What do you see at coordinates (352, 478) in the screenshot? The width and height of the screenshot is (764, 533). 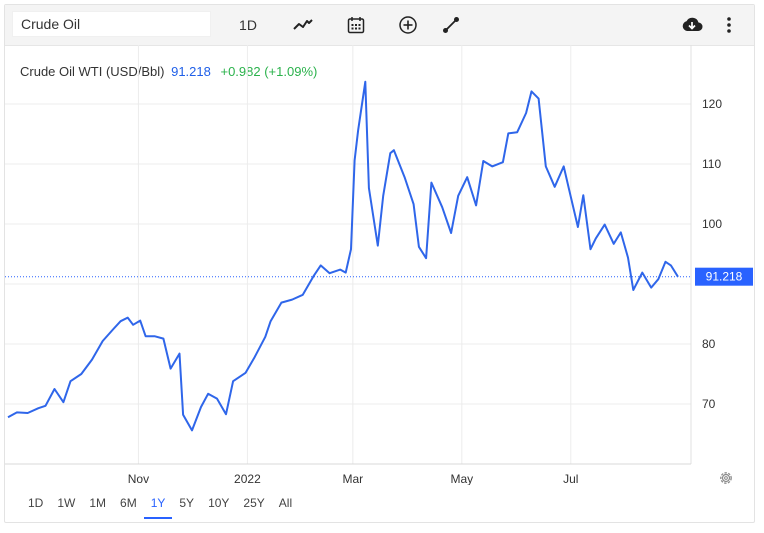 I see `x-tick-label: Mar` at bounding box center [352, 478].